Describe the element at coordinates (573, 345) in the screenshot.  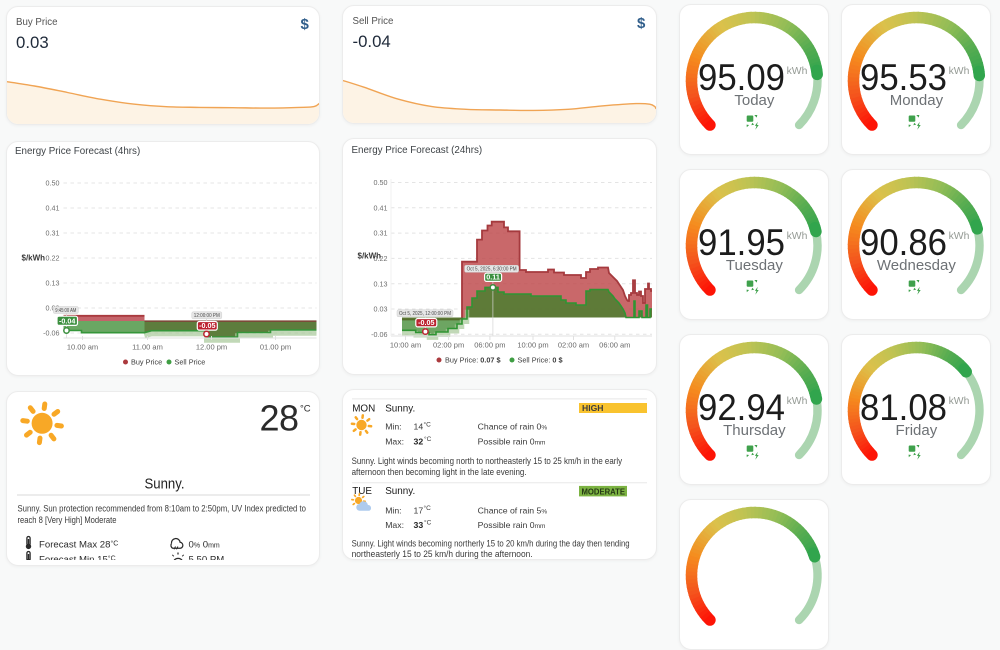
I see `svg-text: 02:00 am` at that location.